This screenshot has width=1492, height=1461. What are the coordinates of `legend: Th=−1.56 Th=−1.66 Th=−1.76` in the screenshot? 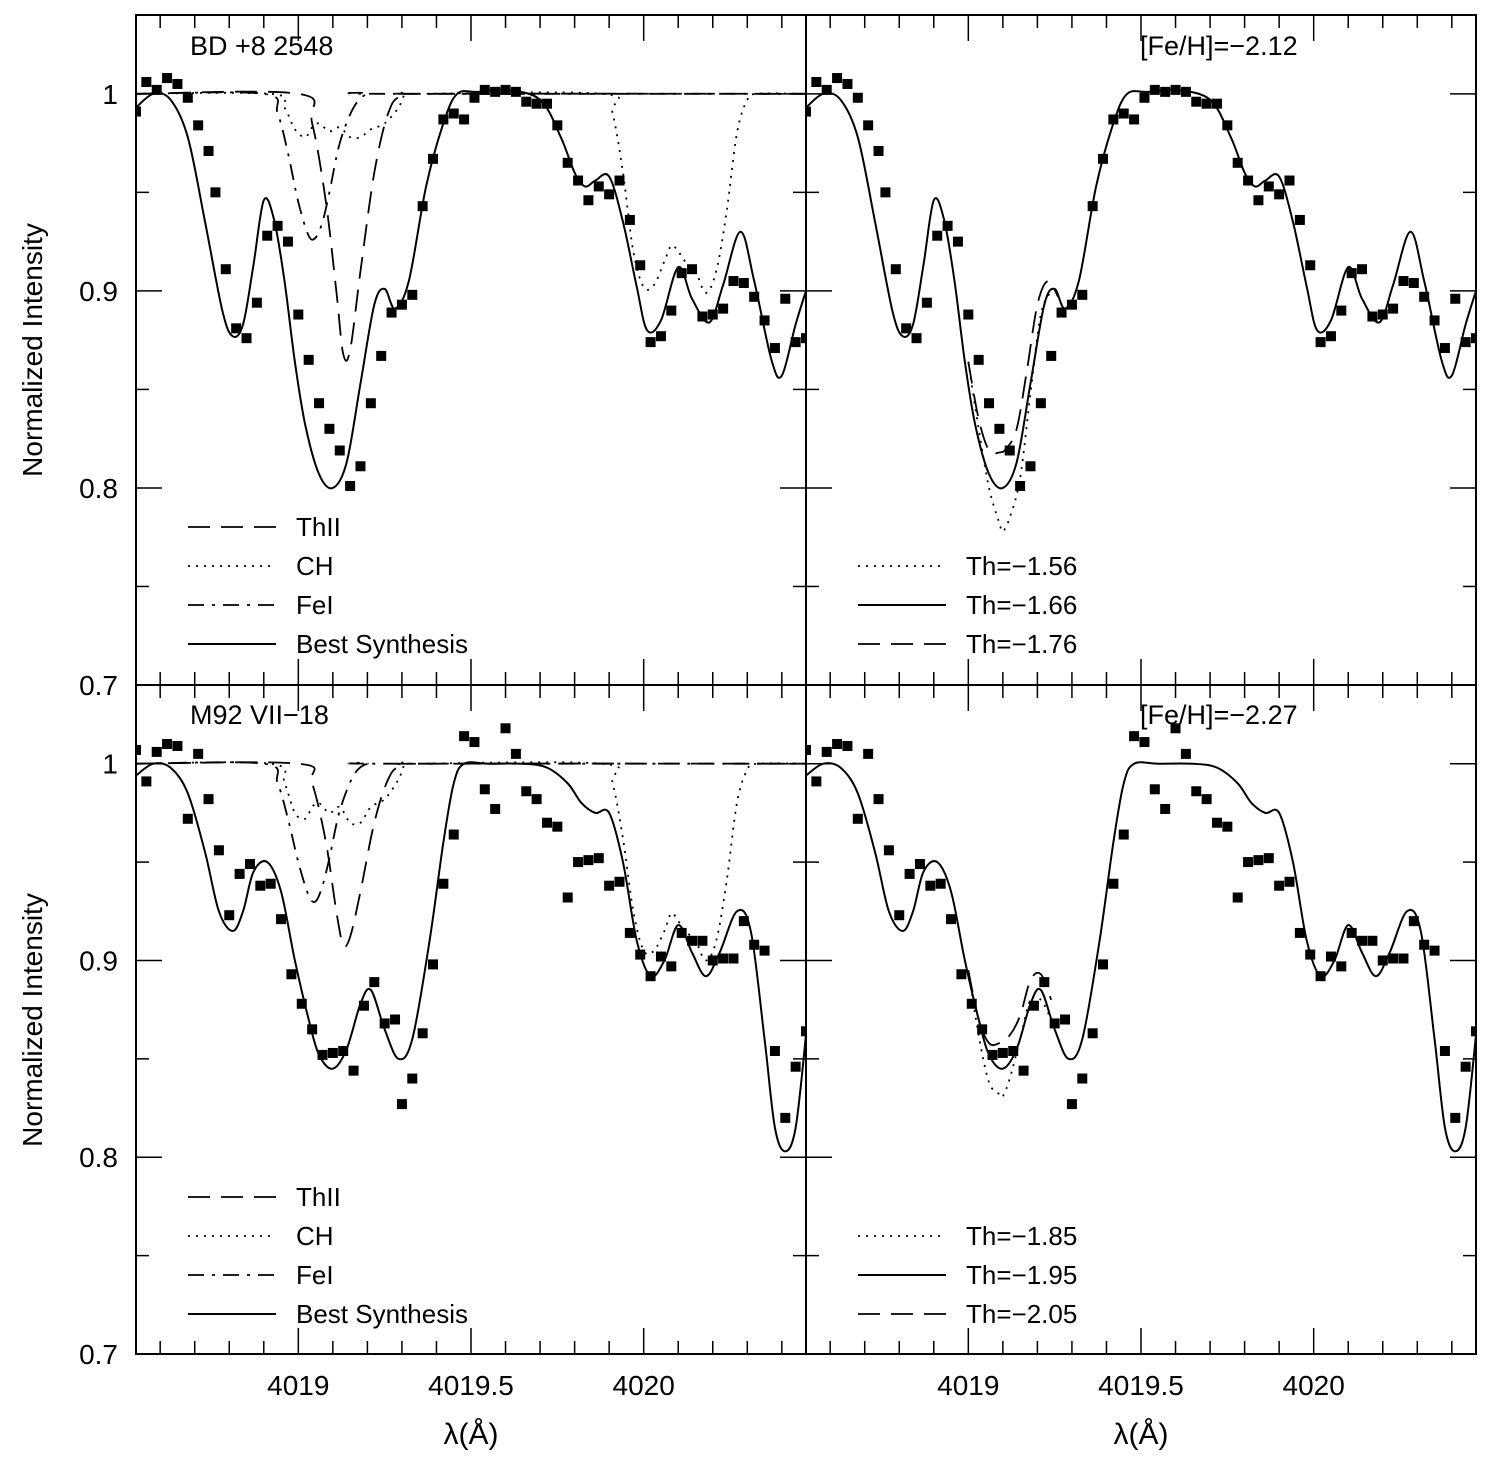 It's located at (967, 605).